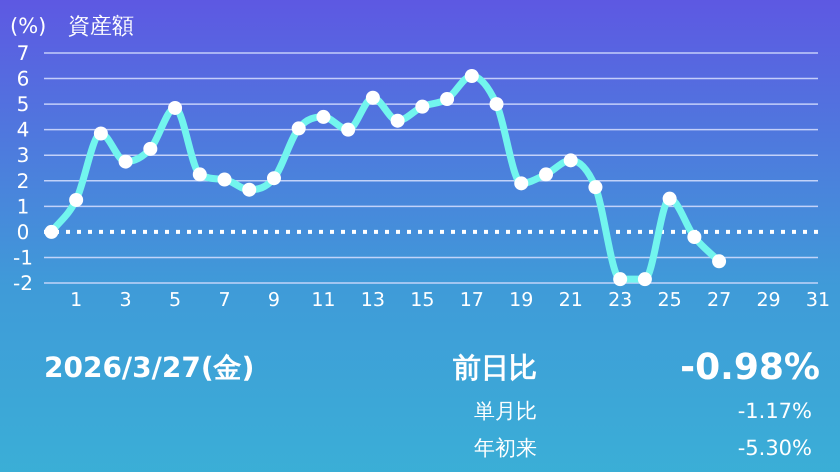 The image size is (840, 472). Describe the element at coordinates (23, 232) in the screenshot. I see `y-tick-label: 0` at that location.